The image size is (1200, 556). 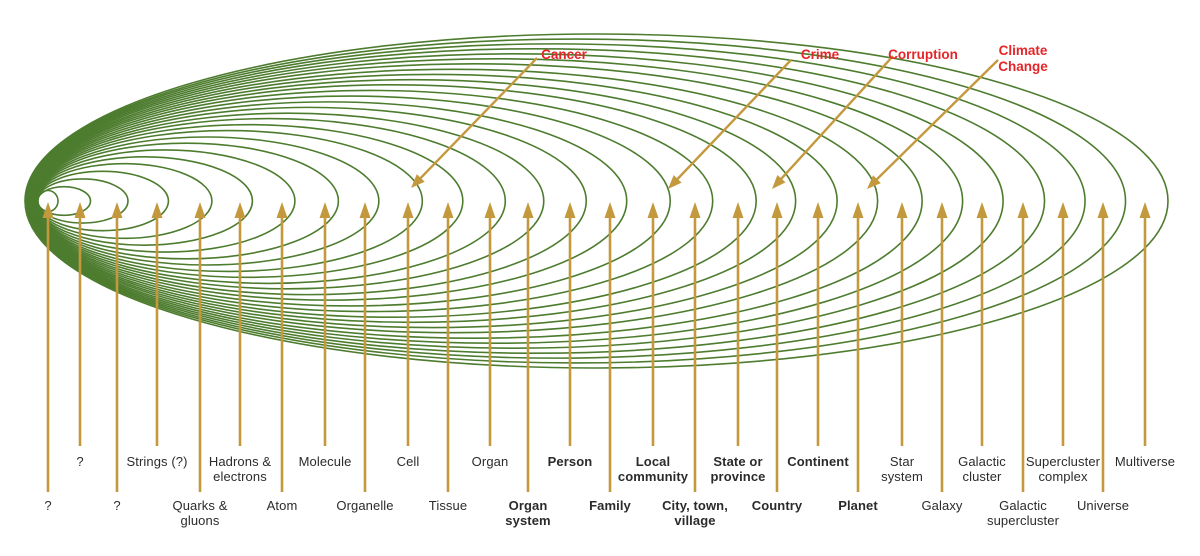 What do you see at coordinates (80, 461) in the screenshot?
I see `level-label-level-1: ?` at bounding box center [80, 461].